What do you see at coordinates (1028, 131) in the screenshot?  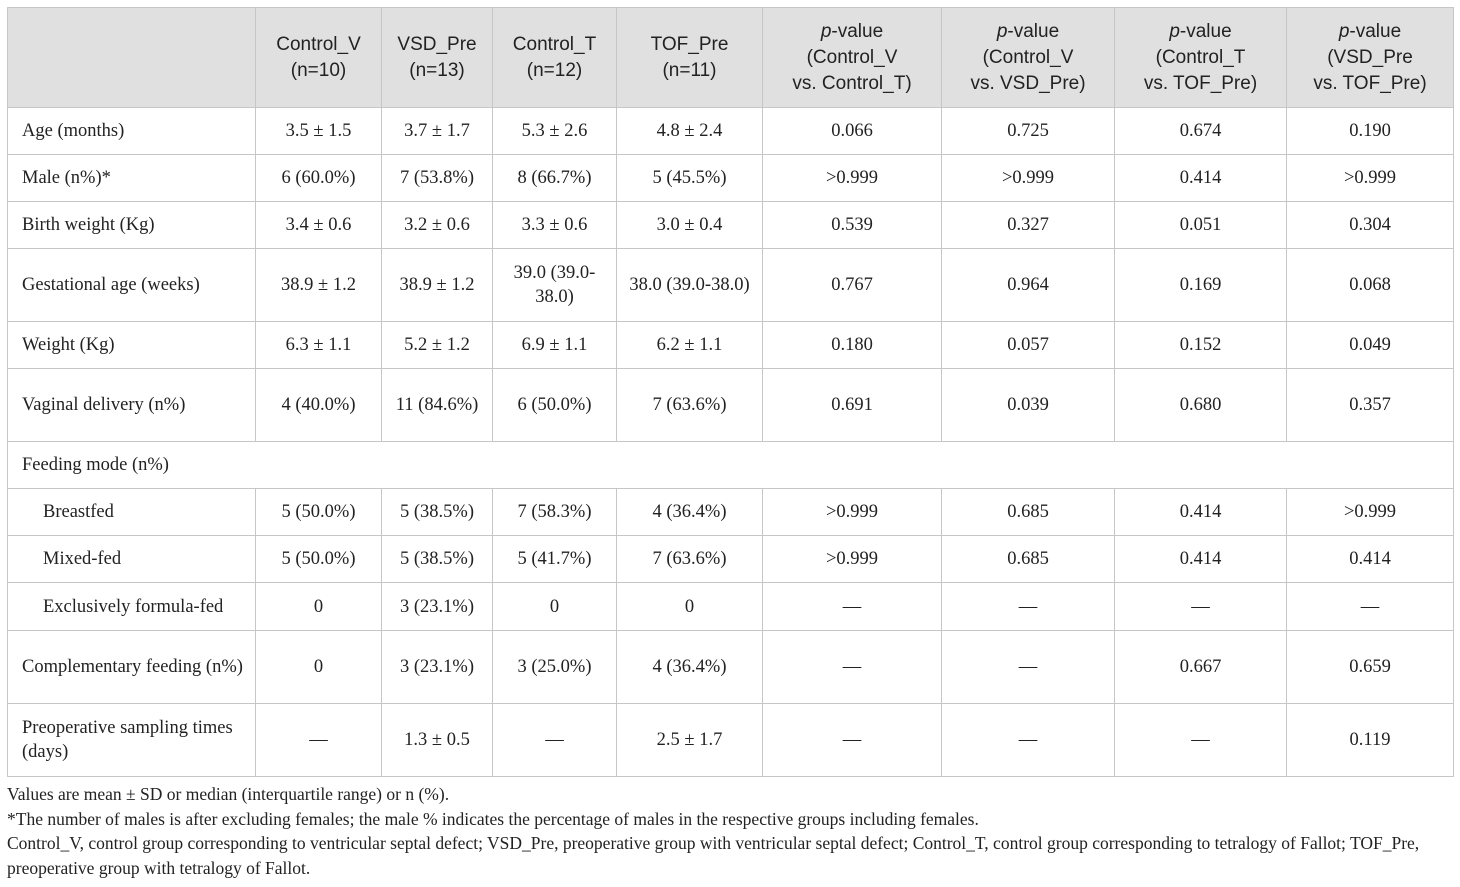 I see `table-cell: 0.725` at bounding box center [1028, 131].